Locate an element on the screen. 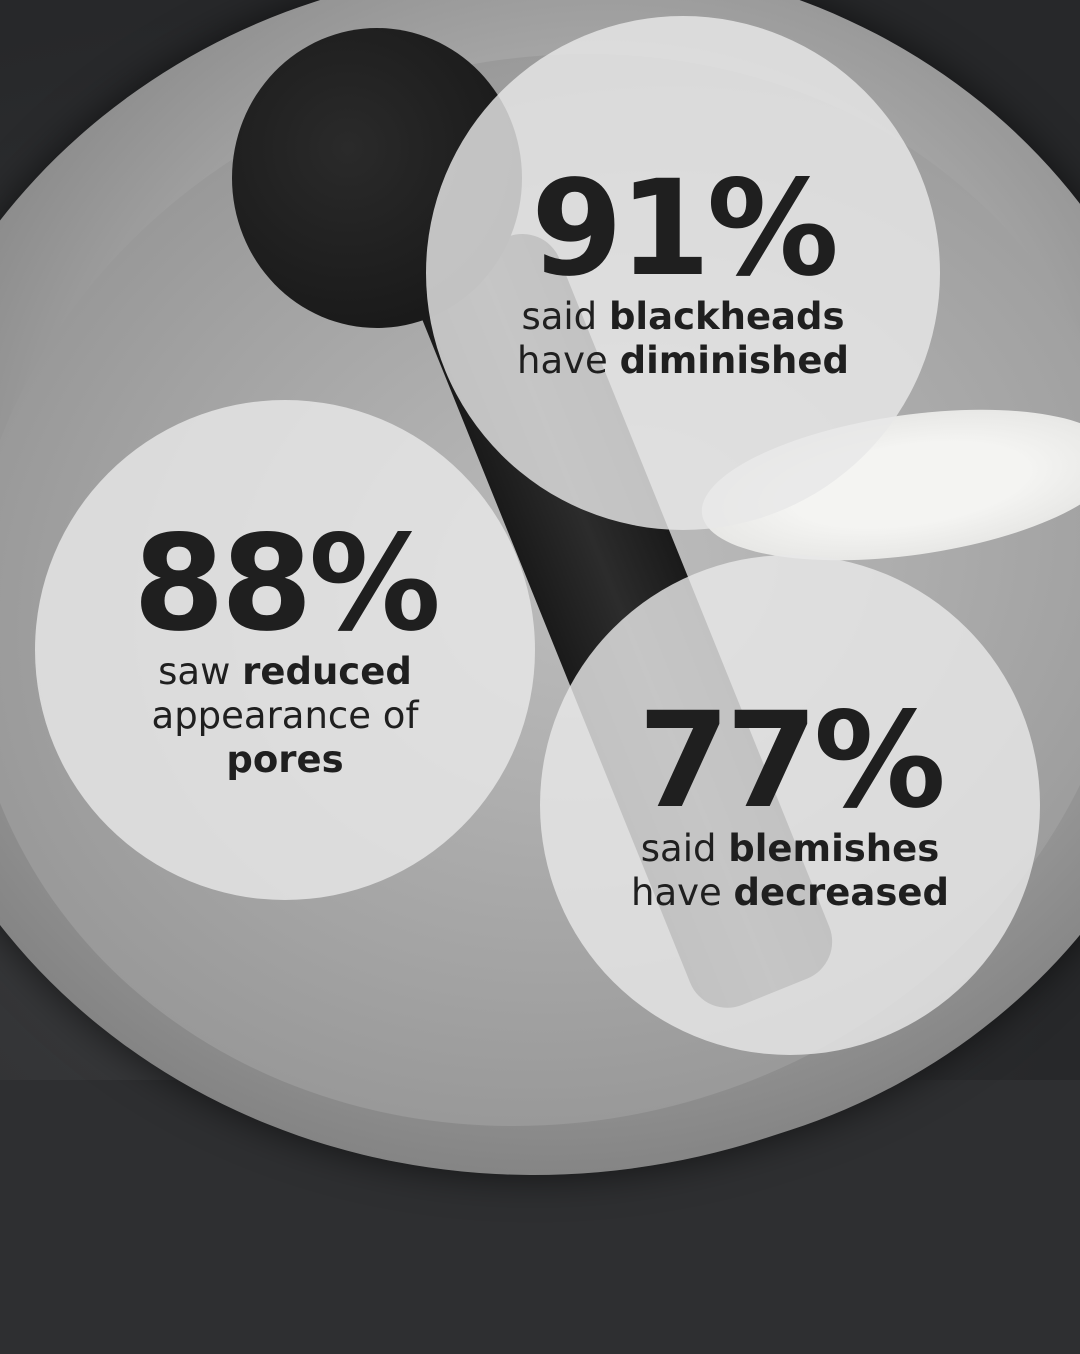 The height and width of the screenshot is (1354, 1080). stat-line: appearance of is located at coordinates (285, 715).